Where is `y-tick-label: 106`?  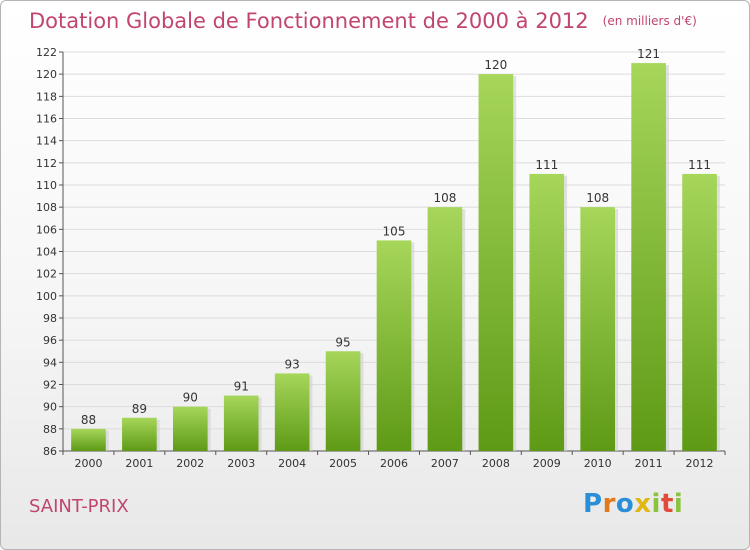 y-tick-label: 106 is located at coordinates (46, 229).